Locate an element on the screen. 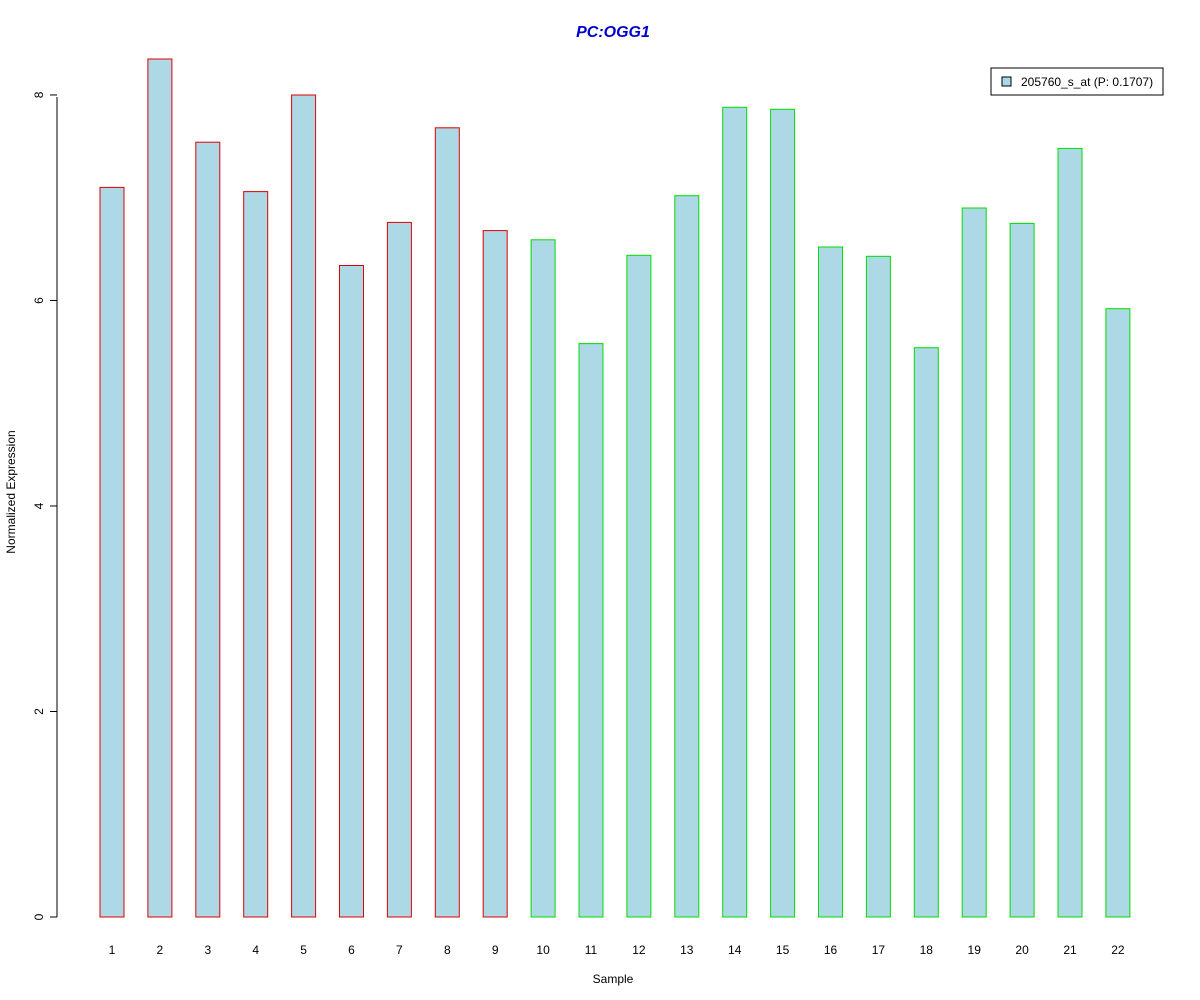 This screenshot has width=1200, height=1000. legend-swatch is located at coordinates (1006, 81).